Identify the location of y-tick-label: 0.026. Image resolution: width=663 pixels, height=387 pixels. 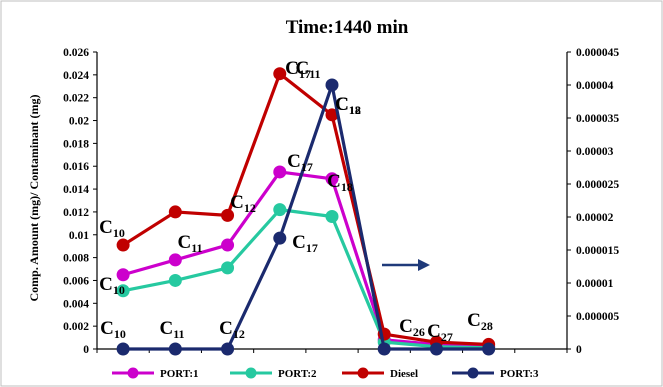
(76, 53).